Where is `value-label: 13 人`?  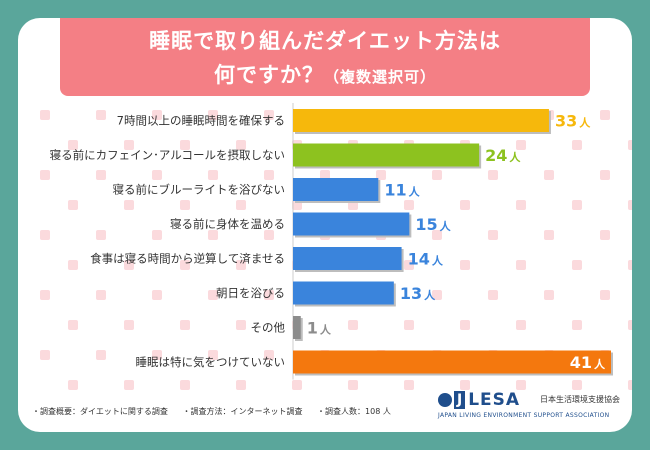 value-label: 13 人 is located at coordinates (418, 293).